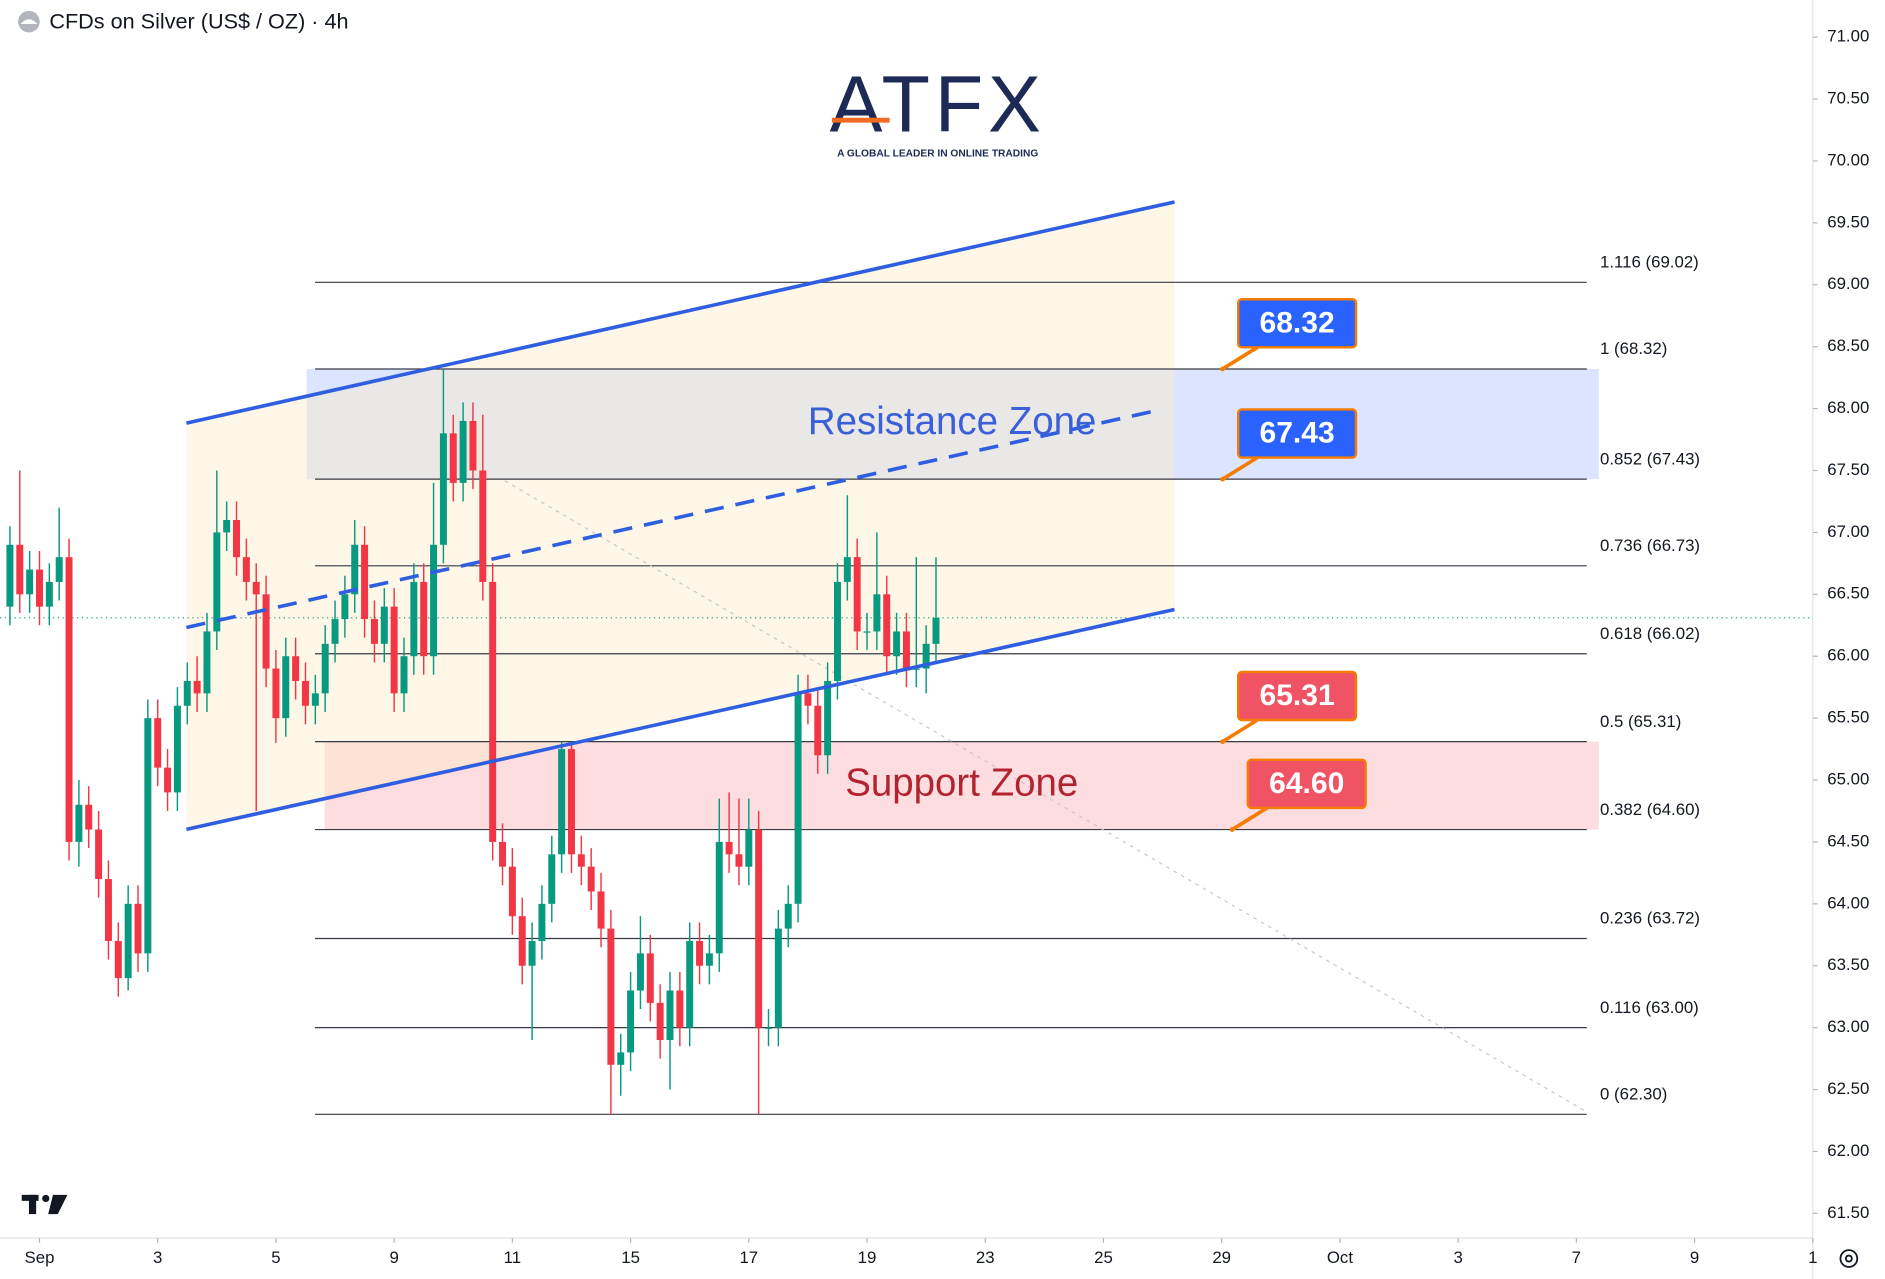 The height and width of the screenshot is (1279, 1885). Describe the element at coordinates (680, 719) in the screenshot. I see `channel-lower` at that location.